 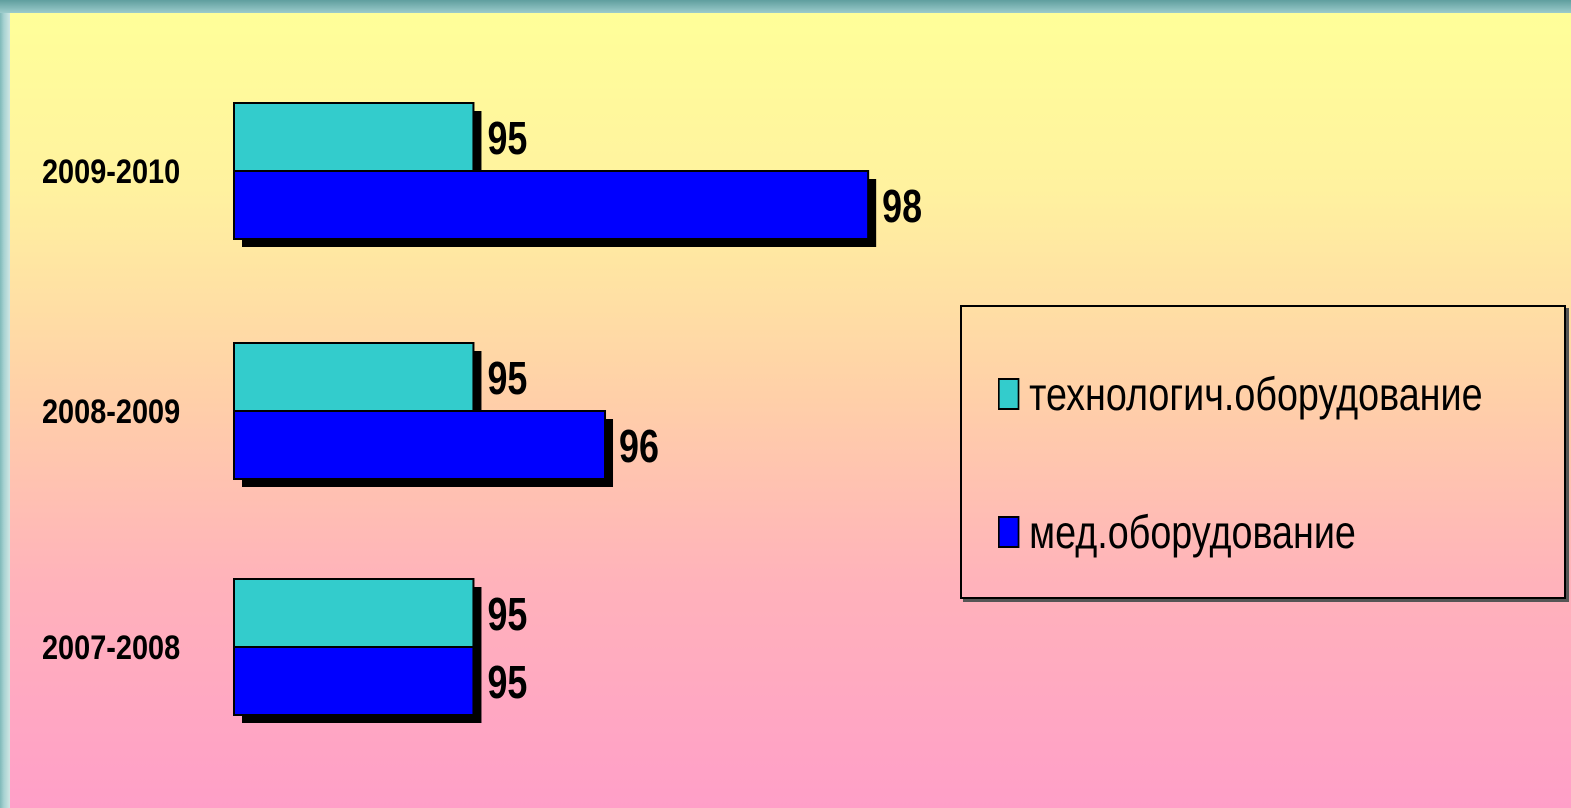 I want to click on legend-swatch-technological-equipment, so click(x=1009, y=394).